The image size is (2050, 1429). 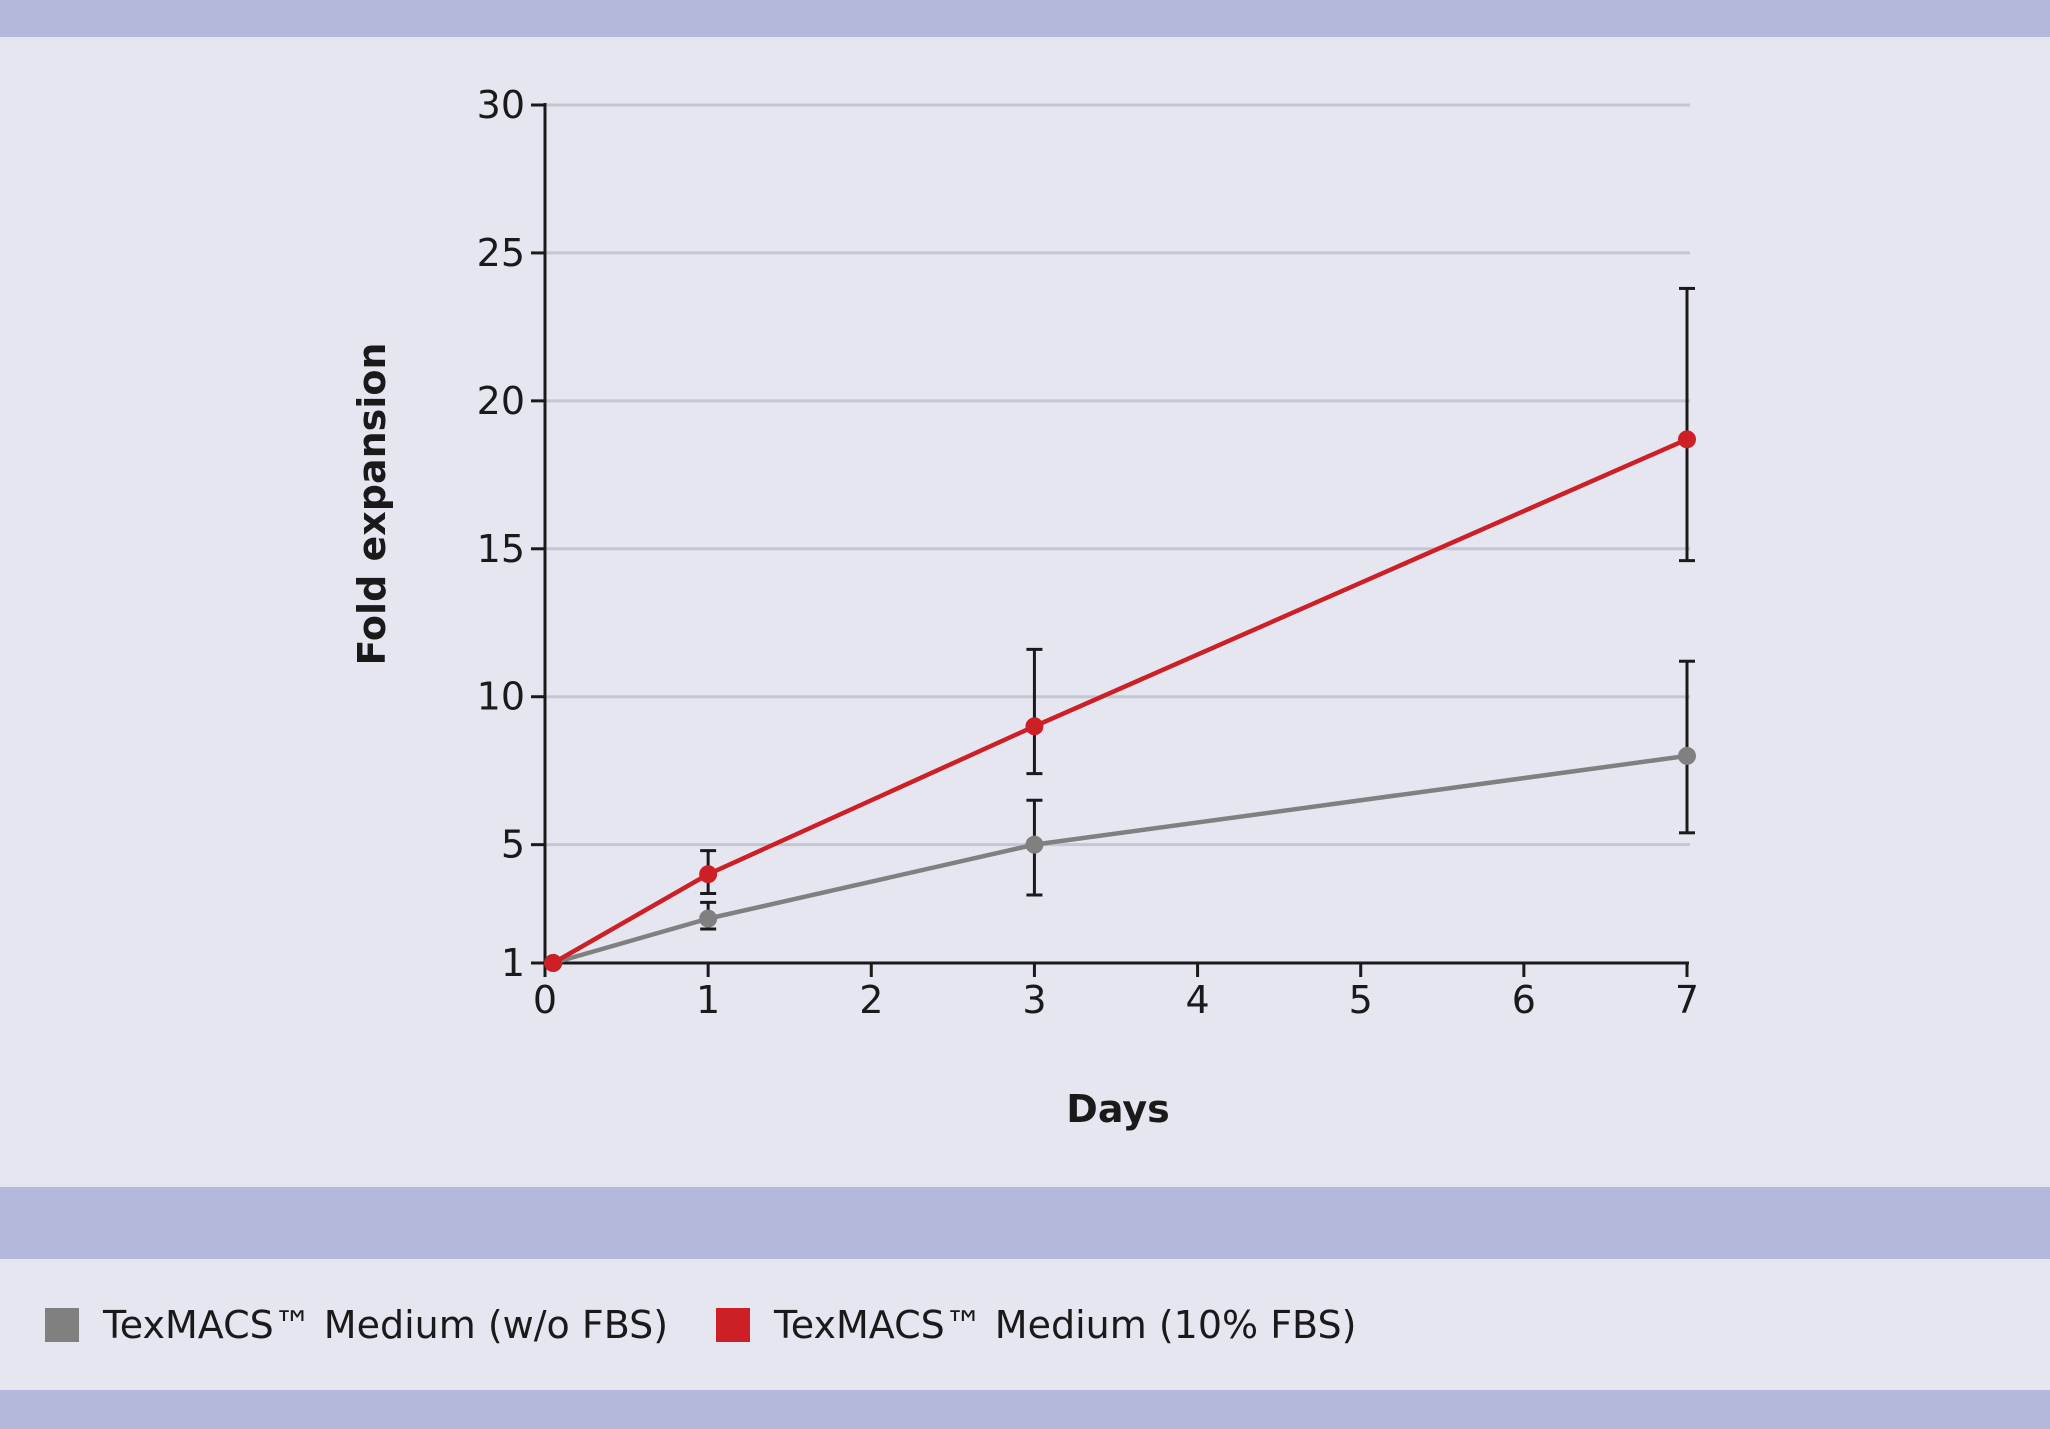 I want to click on x-tick-label-7: 7, so click(x=1687, y=1000).